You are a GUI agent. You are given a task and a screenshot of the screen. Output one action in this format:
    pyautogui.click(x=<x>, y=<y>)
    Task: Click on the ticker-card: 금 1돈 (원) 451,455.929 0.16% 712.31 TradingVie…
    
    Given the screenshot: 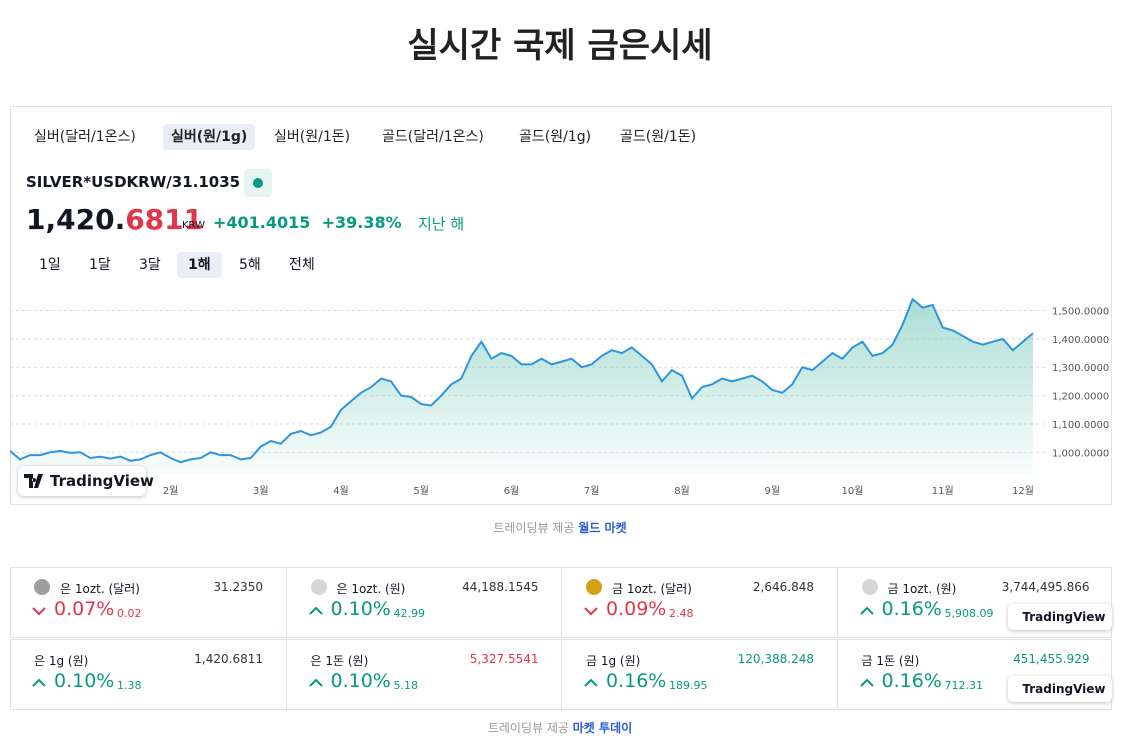 What is the action you would take?
    pyautogui.click(x=974, y=674)
    